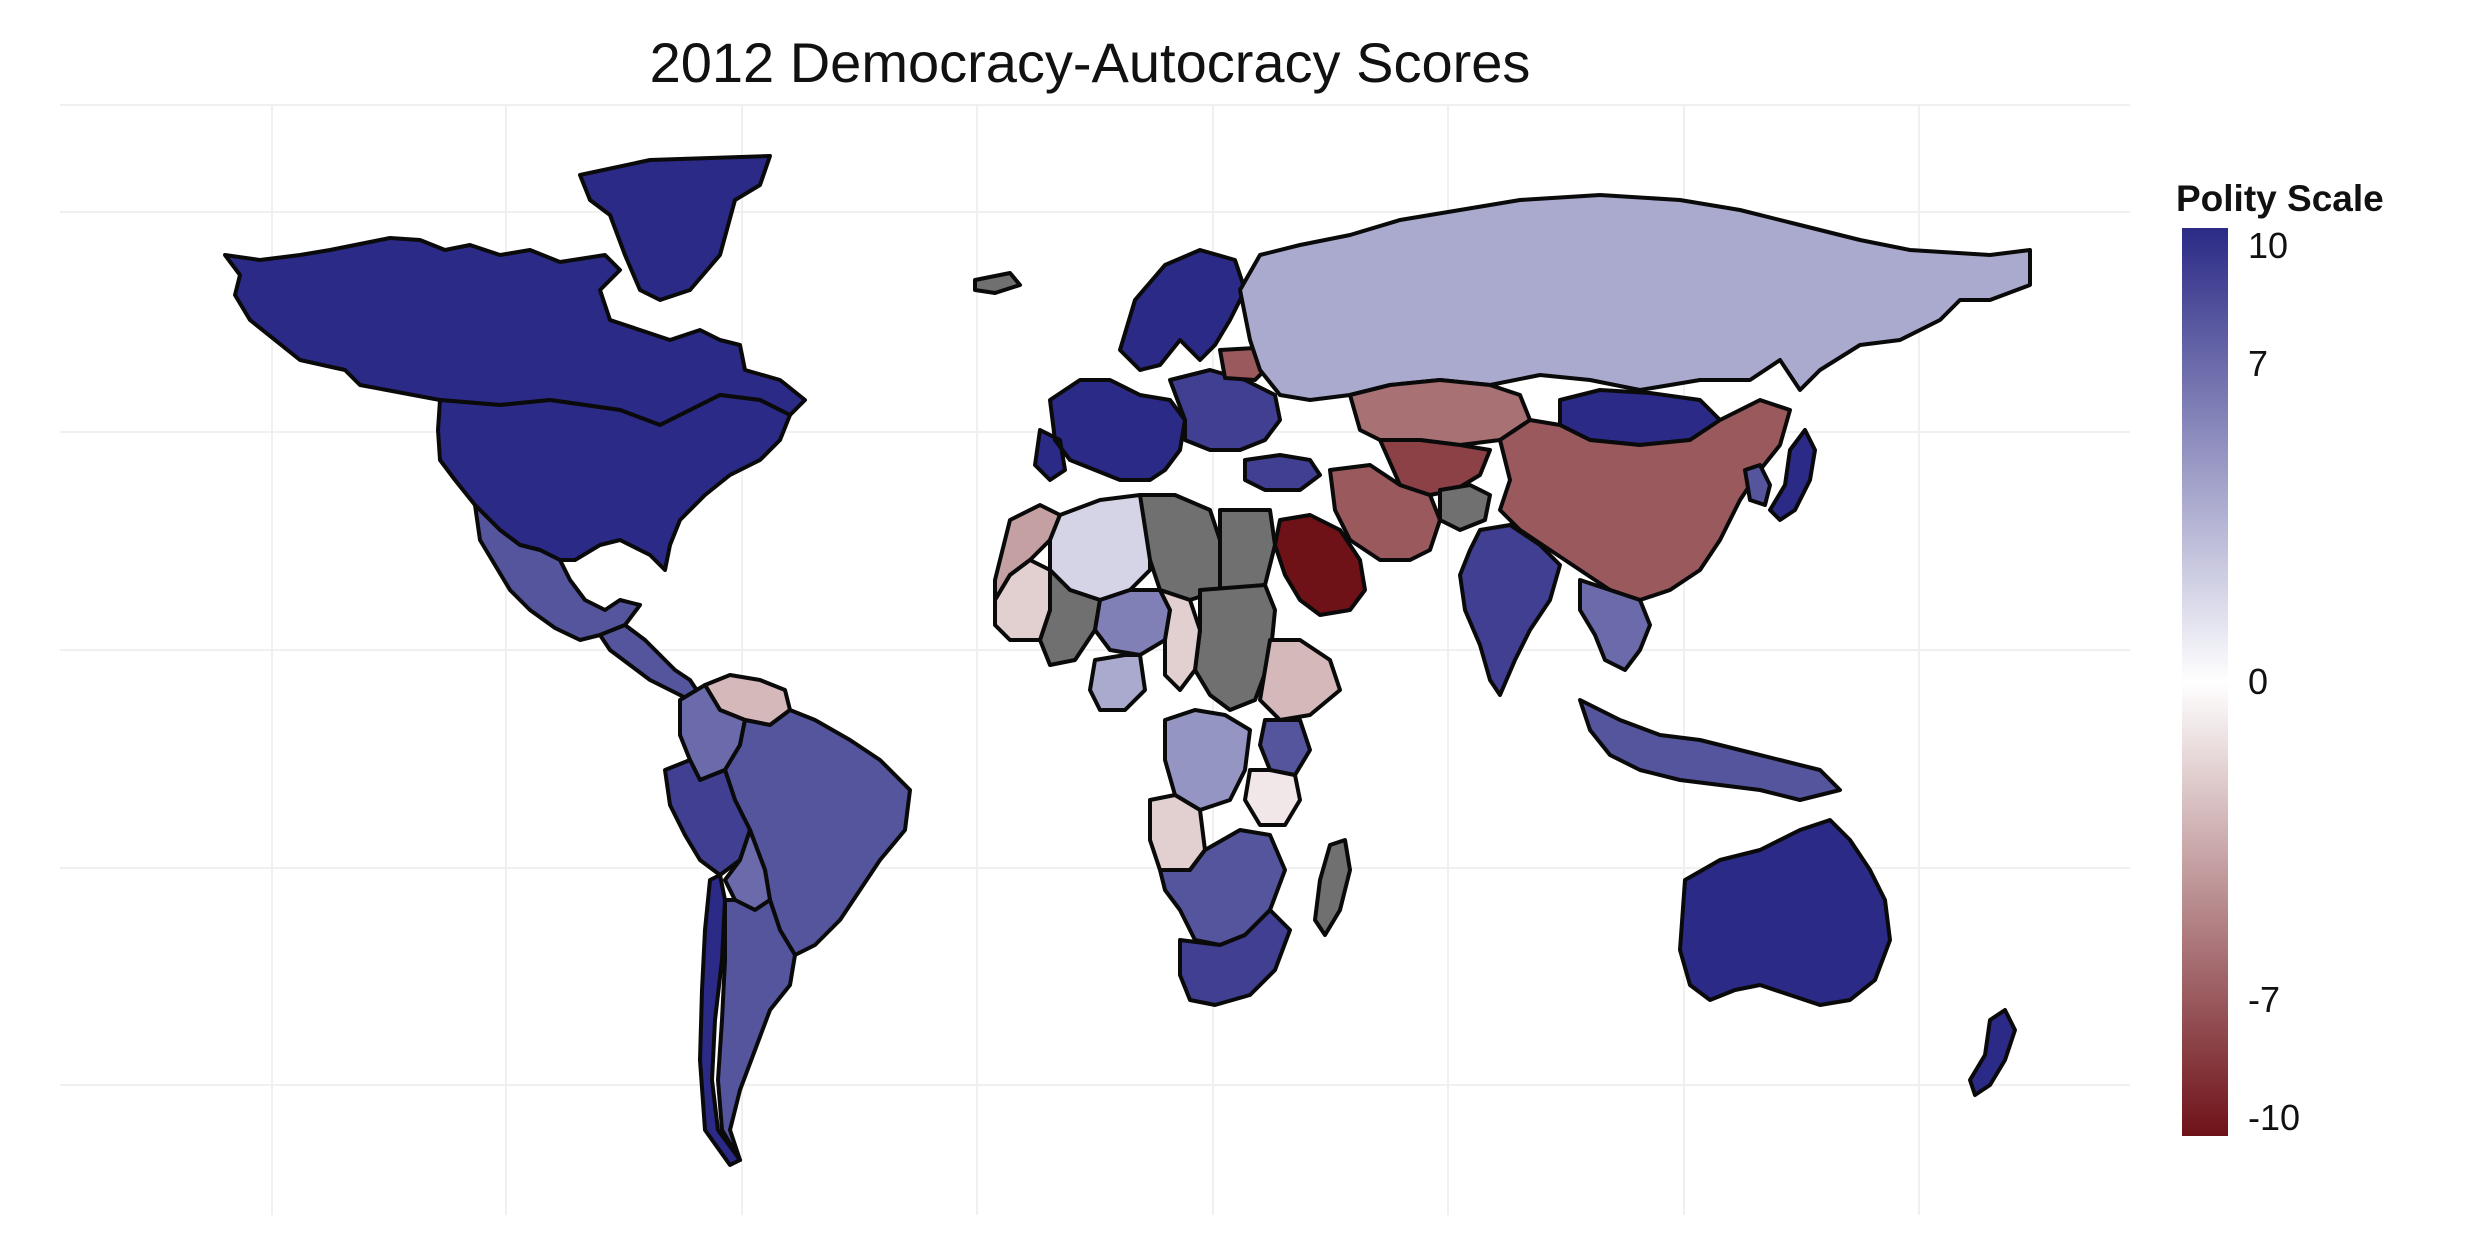  What do you see at coordinates (1757, 485) in the screenshot?
I see `region-korea` at bounding box center [1757, 485].